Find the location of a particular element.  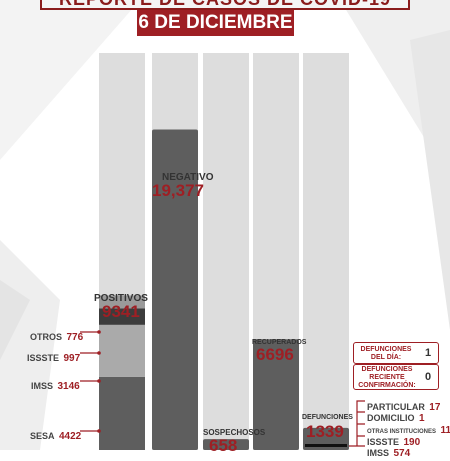

defunciones-dia-value: 1 is located at coordinates (428, 353).